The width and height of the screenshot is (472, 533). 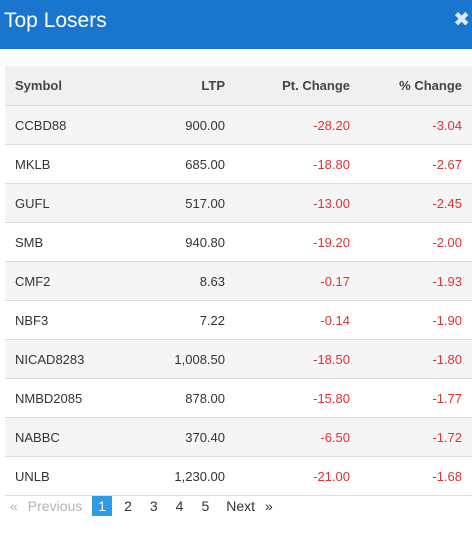 I want to click on next-arrow-icon: », so click(x=269, y=506).